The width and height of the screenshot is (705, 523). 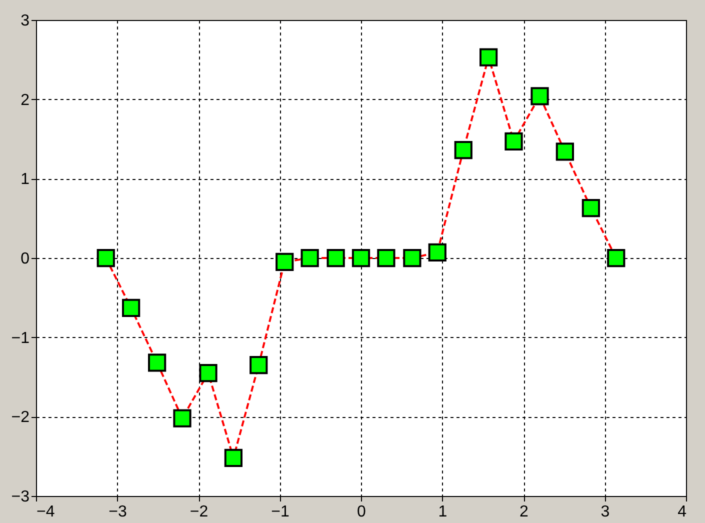 I want to click on x-tick-label: 2, so click(x=524, y=512).